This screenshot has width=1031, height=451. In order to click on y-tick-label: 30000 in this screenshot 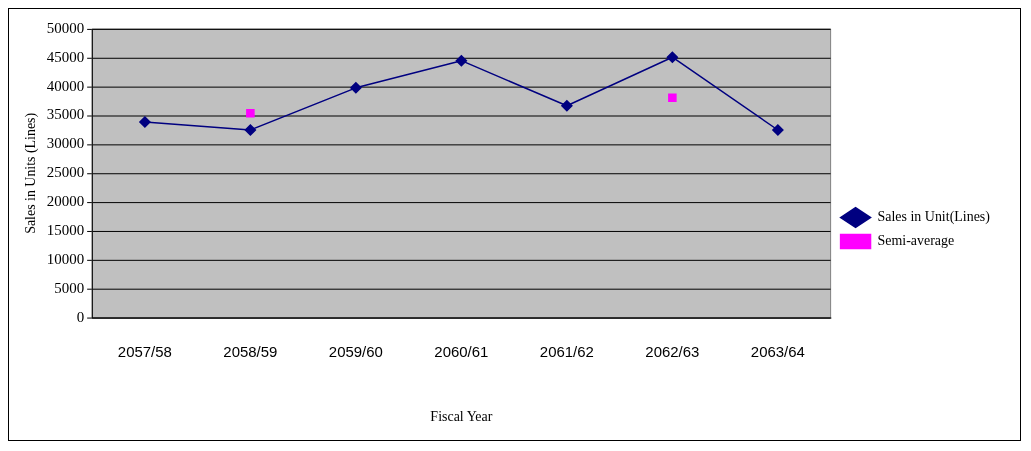, I will do `click(65, 143)`.